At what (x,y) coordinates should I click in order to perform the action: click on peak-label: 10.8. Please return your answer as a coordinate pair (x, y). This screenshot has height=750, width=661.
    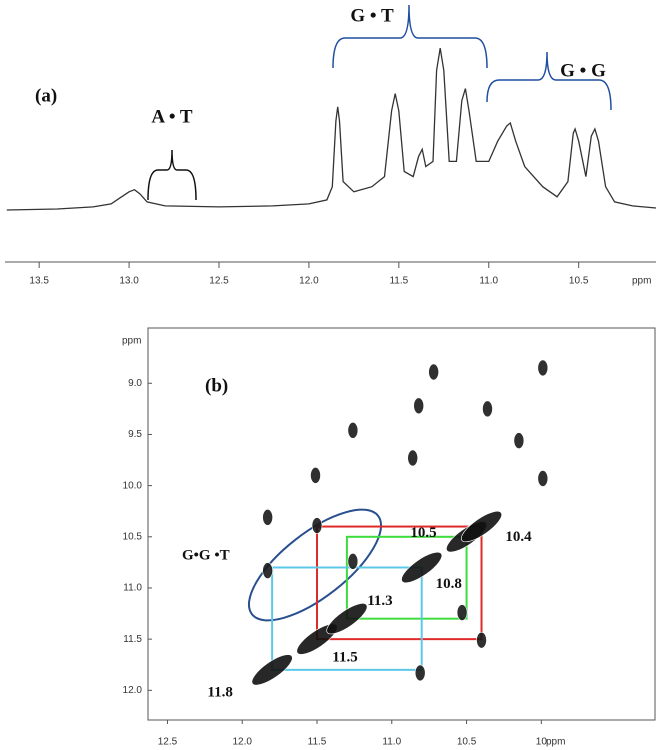
    Looking at the image, I should click on (449, 584).